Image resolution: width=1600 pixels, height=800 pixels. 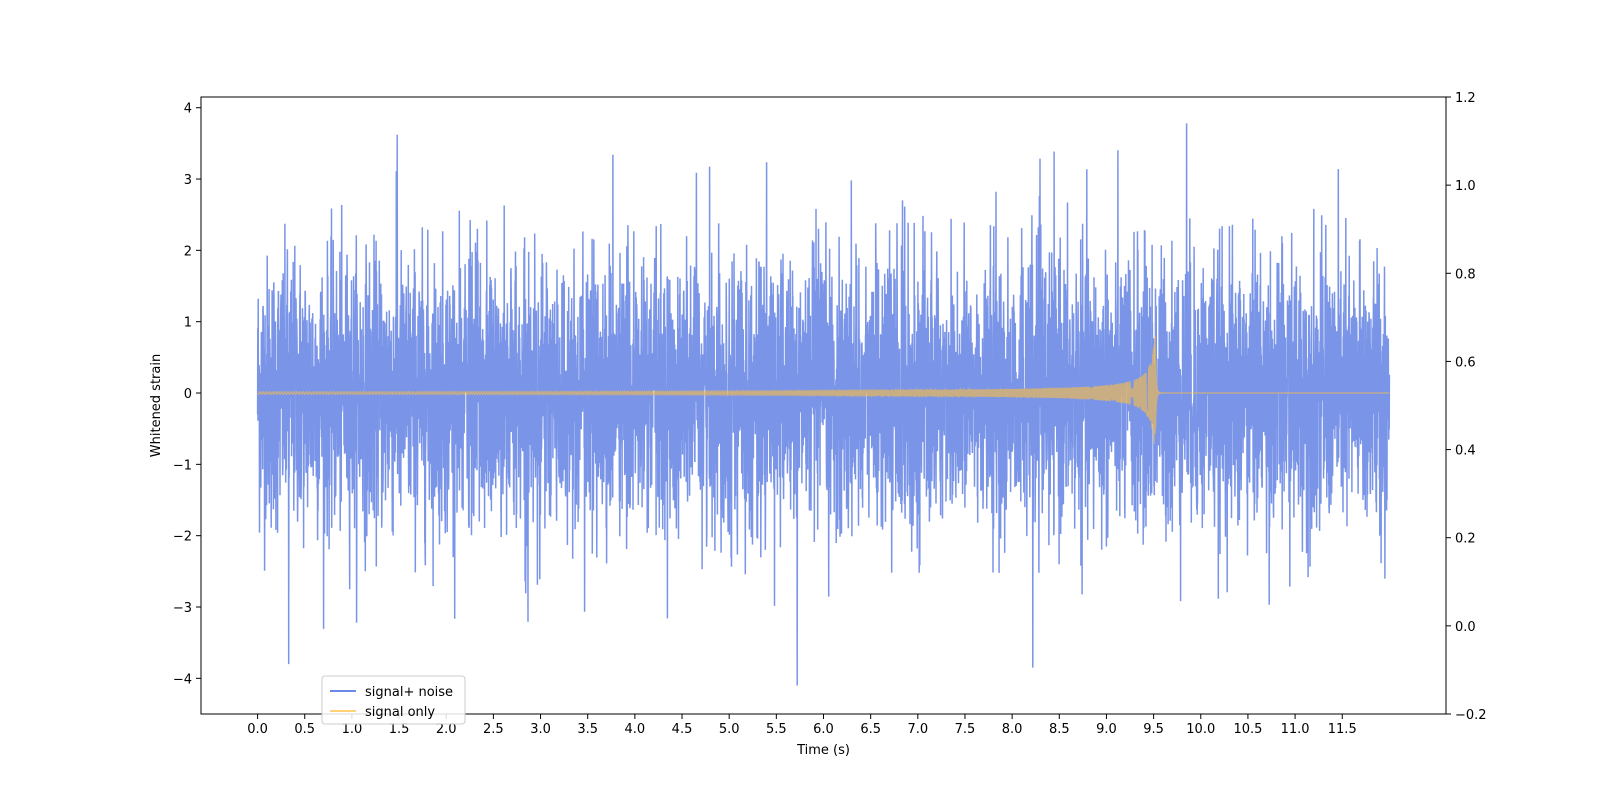 I want to click on y-tick-label: −3, so click(x=182, y=608).